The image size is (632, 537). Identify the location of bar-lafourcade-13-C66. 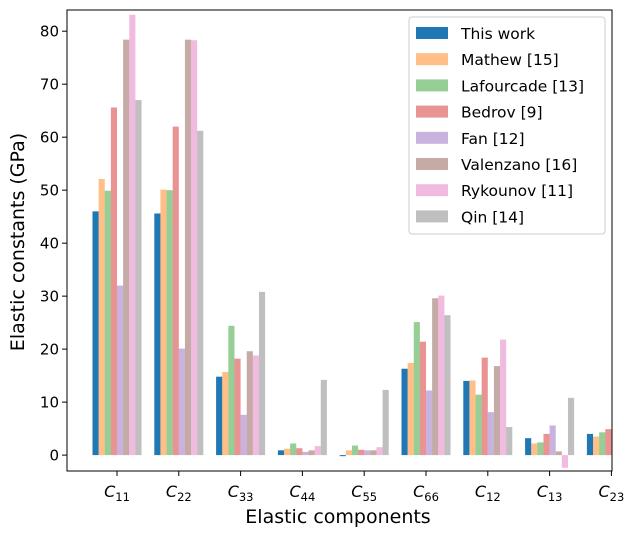
(416, 389).